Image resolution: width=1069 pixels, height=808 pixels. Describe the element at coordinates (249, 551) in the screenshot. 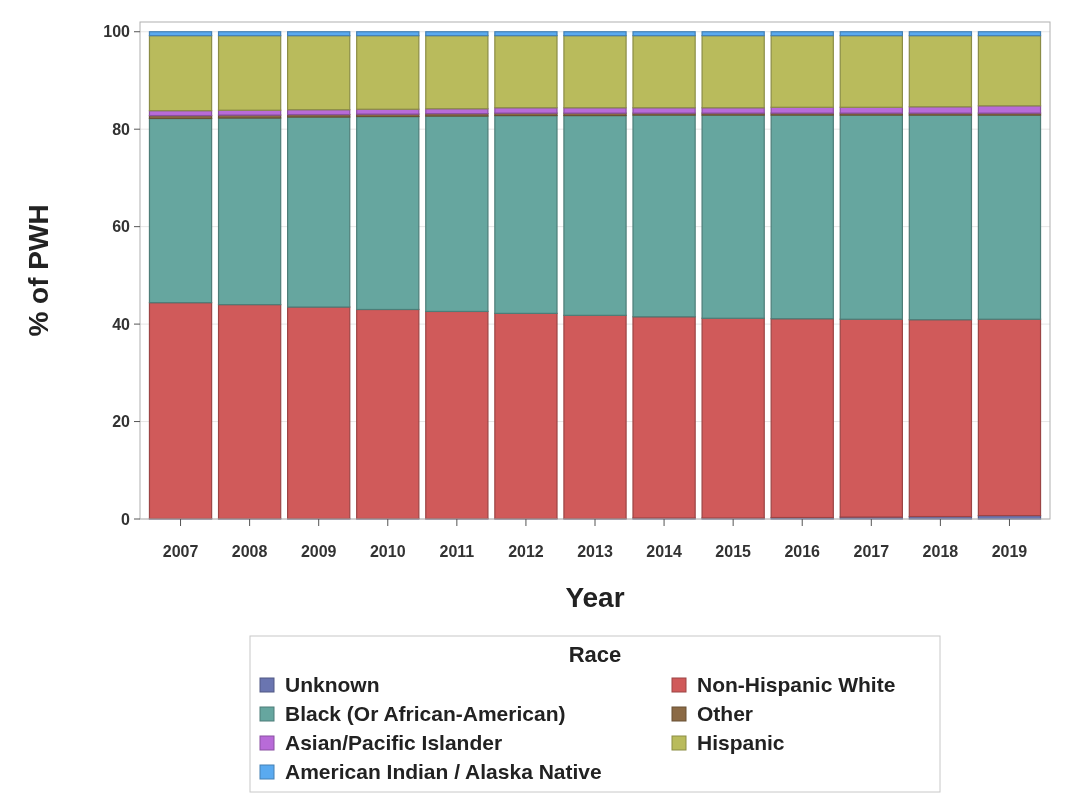

I see `x-tick-label: 2008` at that location.